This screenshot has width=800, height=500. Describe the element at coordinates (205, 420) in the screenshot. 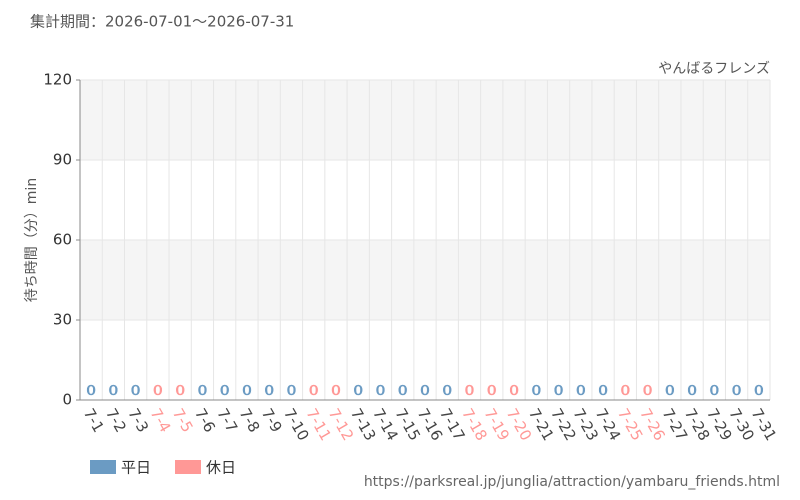

I see `x-tick-label: 7-6` at that location.